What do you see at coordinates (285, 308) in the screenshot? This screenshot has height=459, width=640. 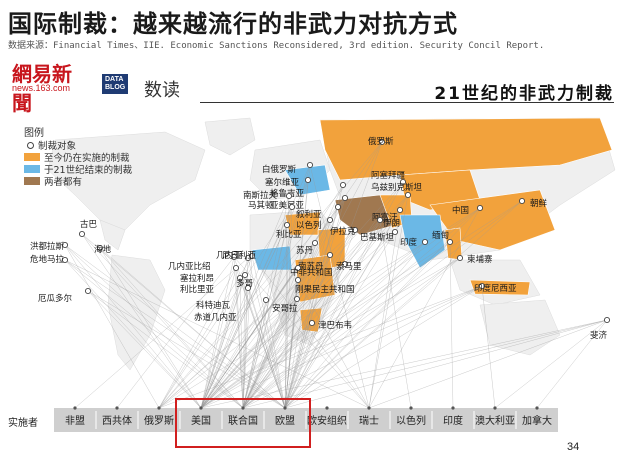 I see `target-label-28: 安哥拉` at bounding box center [285, 308].